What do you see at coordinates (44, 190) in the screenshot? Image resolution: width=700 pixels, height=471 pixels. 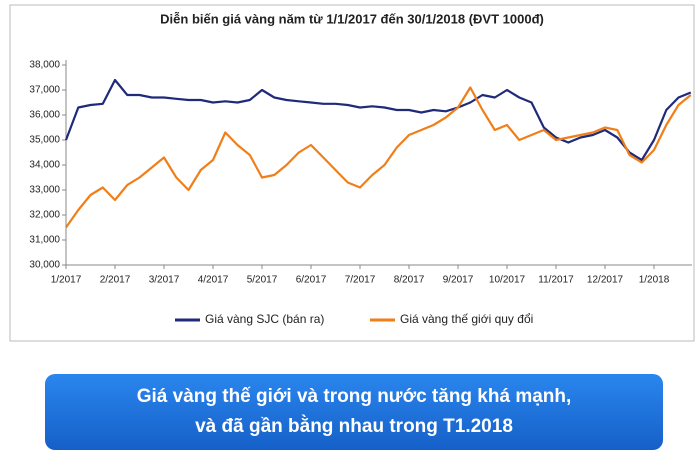 I see `y-tick-label: 33,000` at bounding box center [44, 190].